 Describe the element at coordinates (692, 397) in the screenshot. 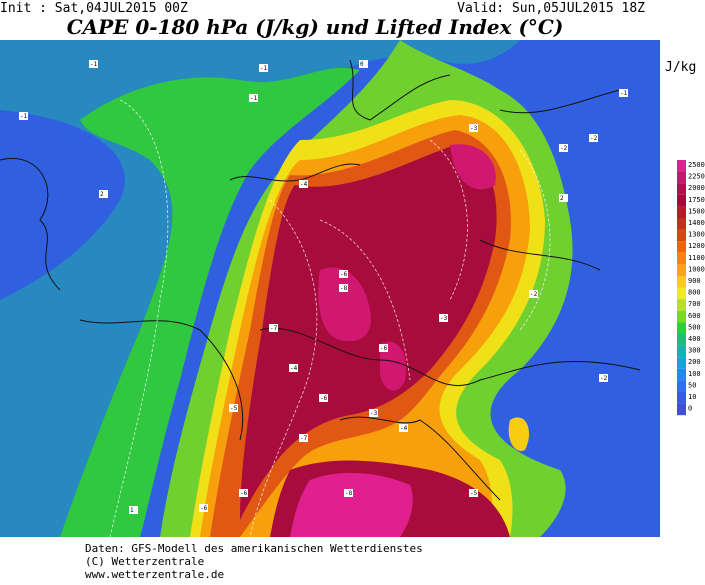

I see `colorbar-label: 10` at that location.